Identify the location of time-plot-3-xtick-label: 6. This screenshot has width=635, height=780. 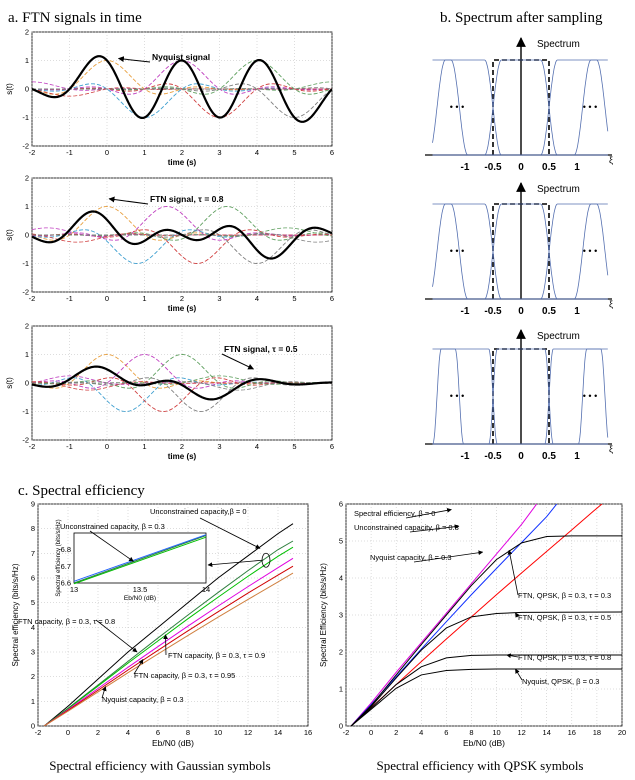
(332, 446).